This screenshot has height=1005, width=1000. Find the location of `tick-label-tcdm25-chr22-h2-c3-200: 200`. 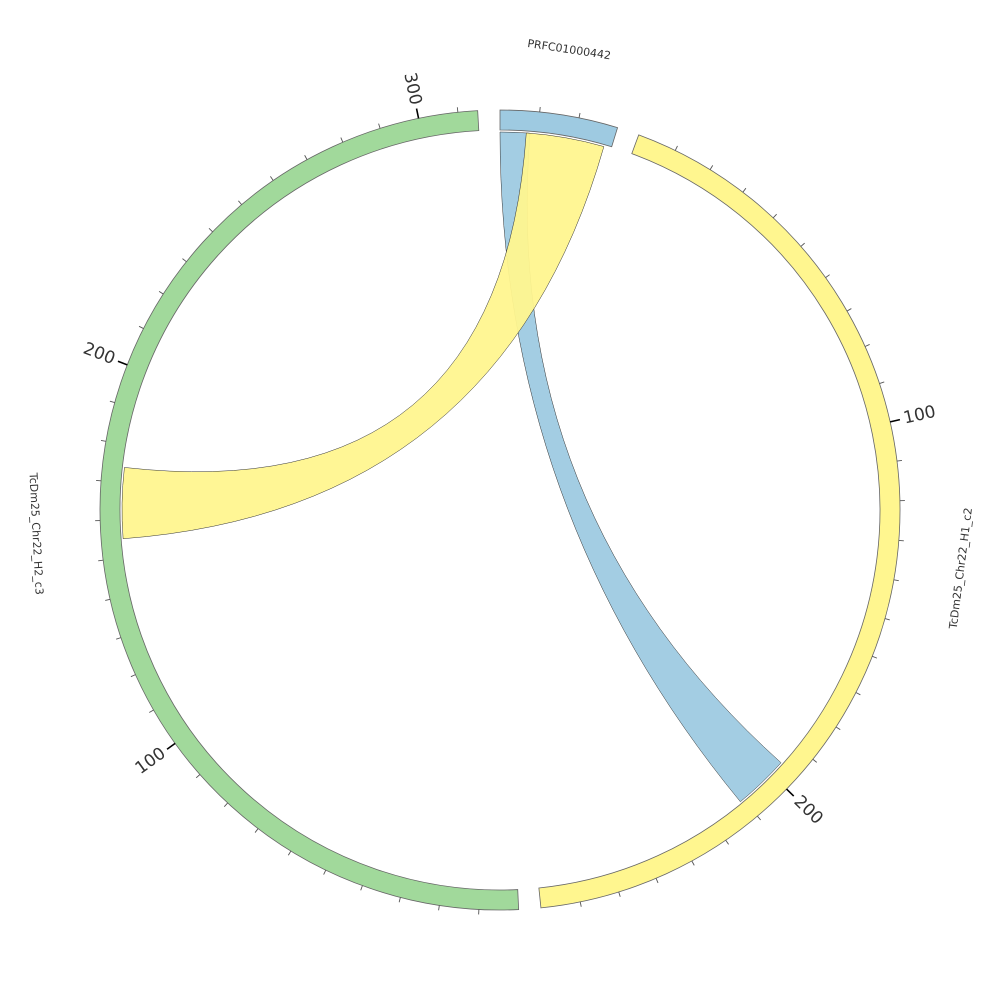

tick-label-tcdm25-chr22-h2-c3-200: 200 is located at coordinates (98, 354).